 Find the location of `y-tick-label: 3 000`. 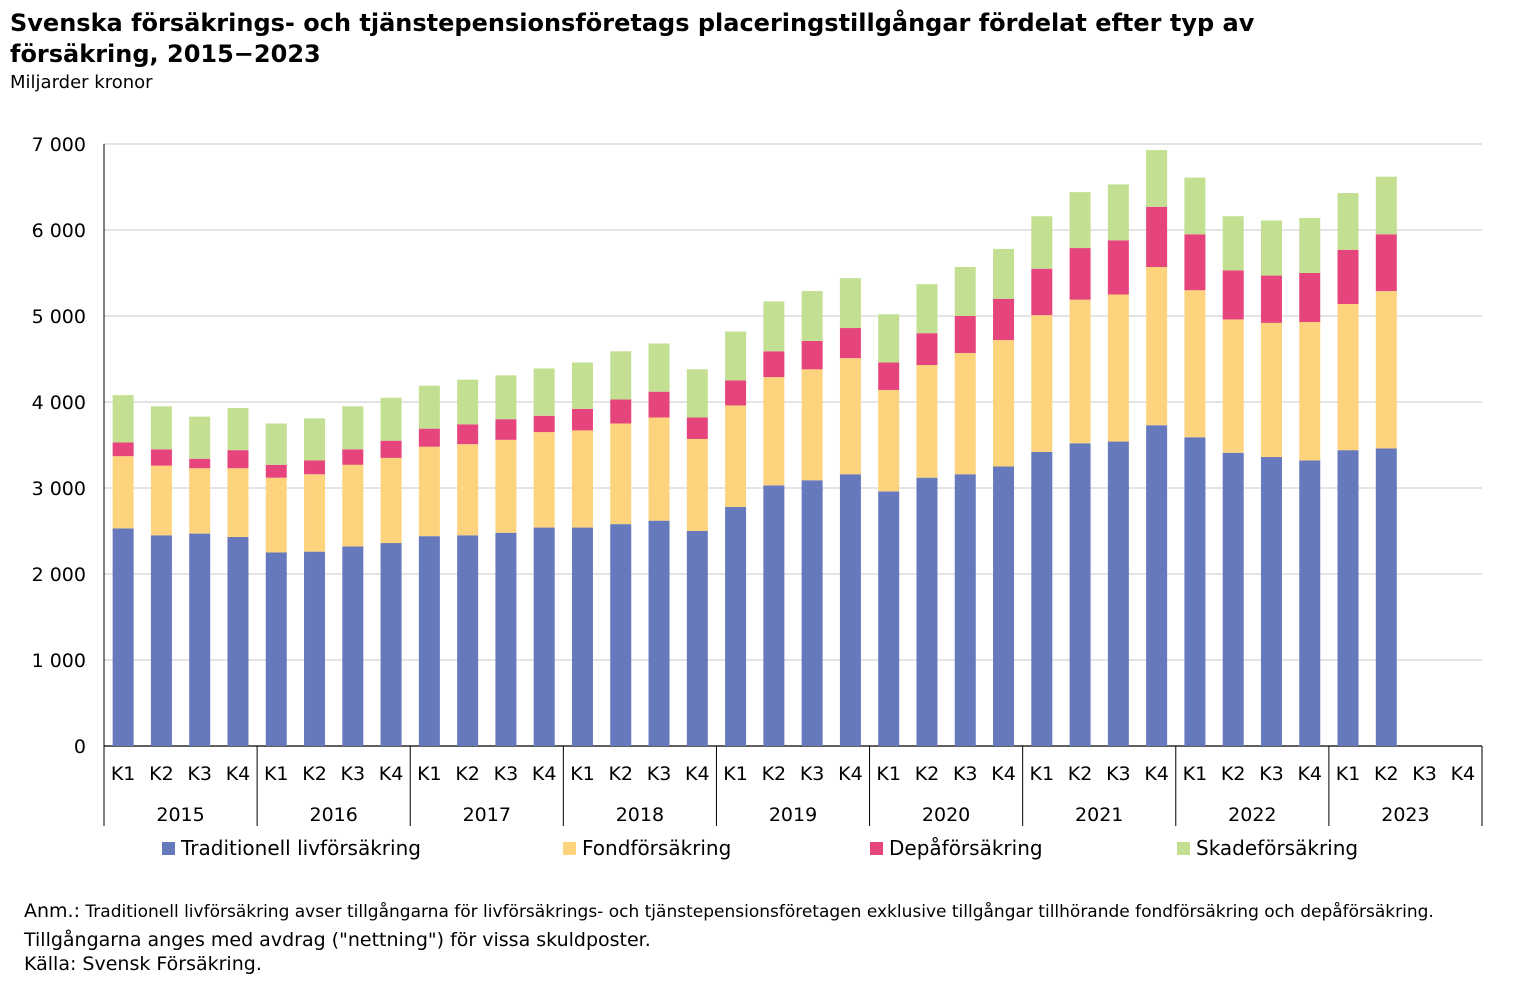

y-tick-label: 3 000 is located at coordinates (59, 489).